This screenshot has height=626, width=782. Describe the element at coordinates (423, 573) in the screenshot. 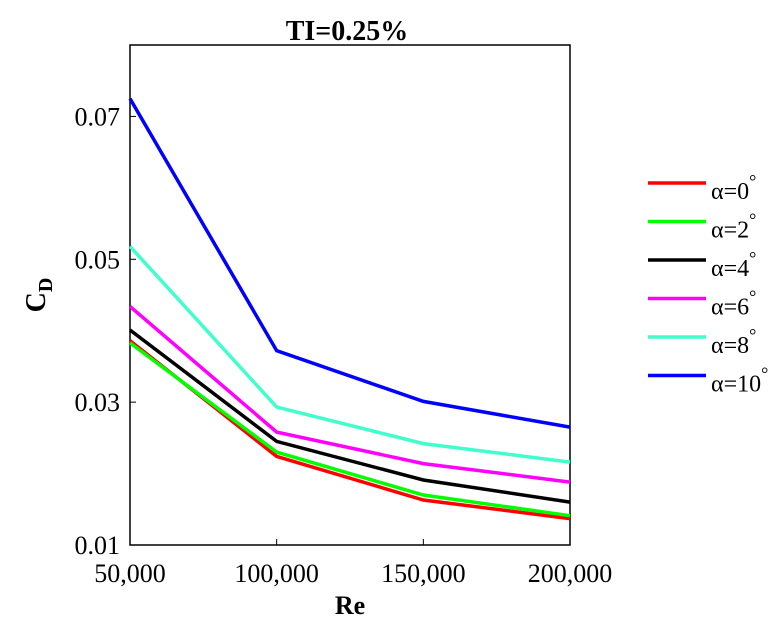

I see `x-tick-label: 150,000` at that location.